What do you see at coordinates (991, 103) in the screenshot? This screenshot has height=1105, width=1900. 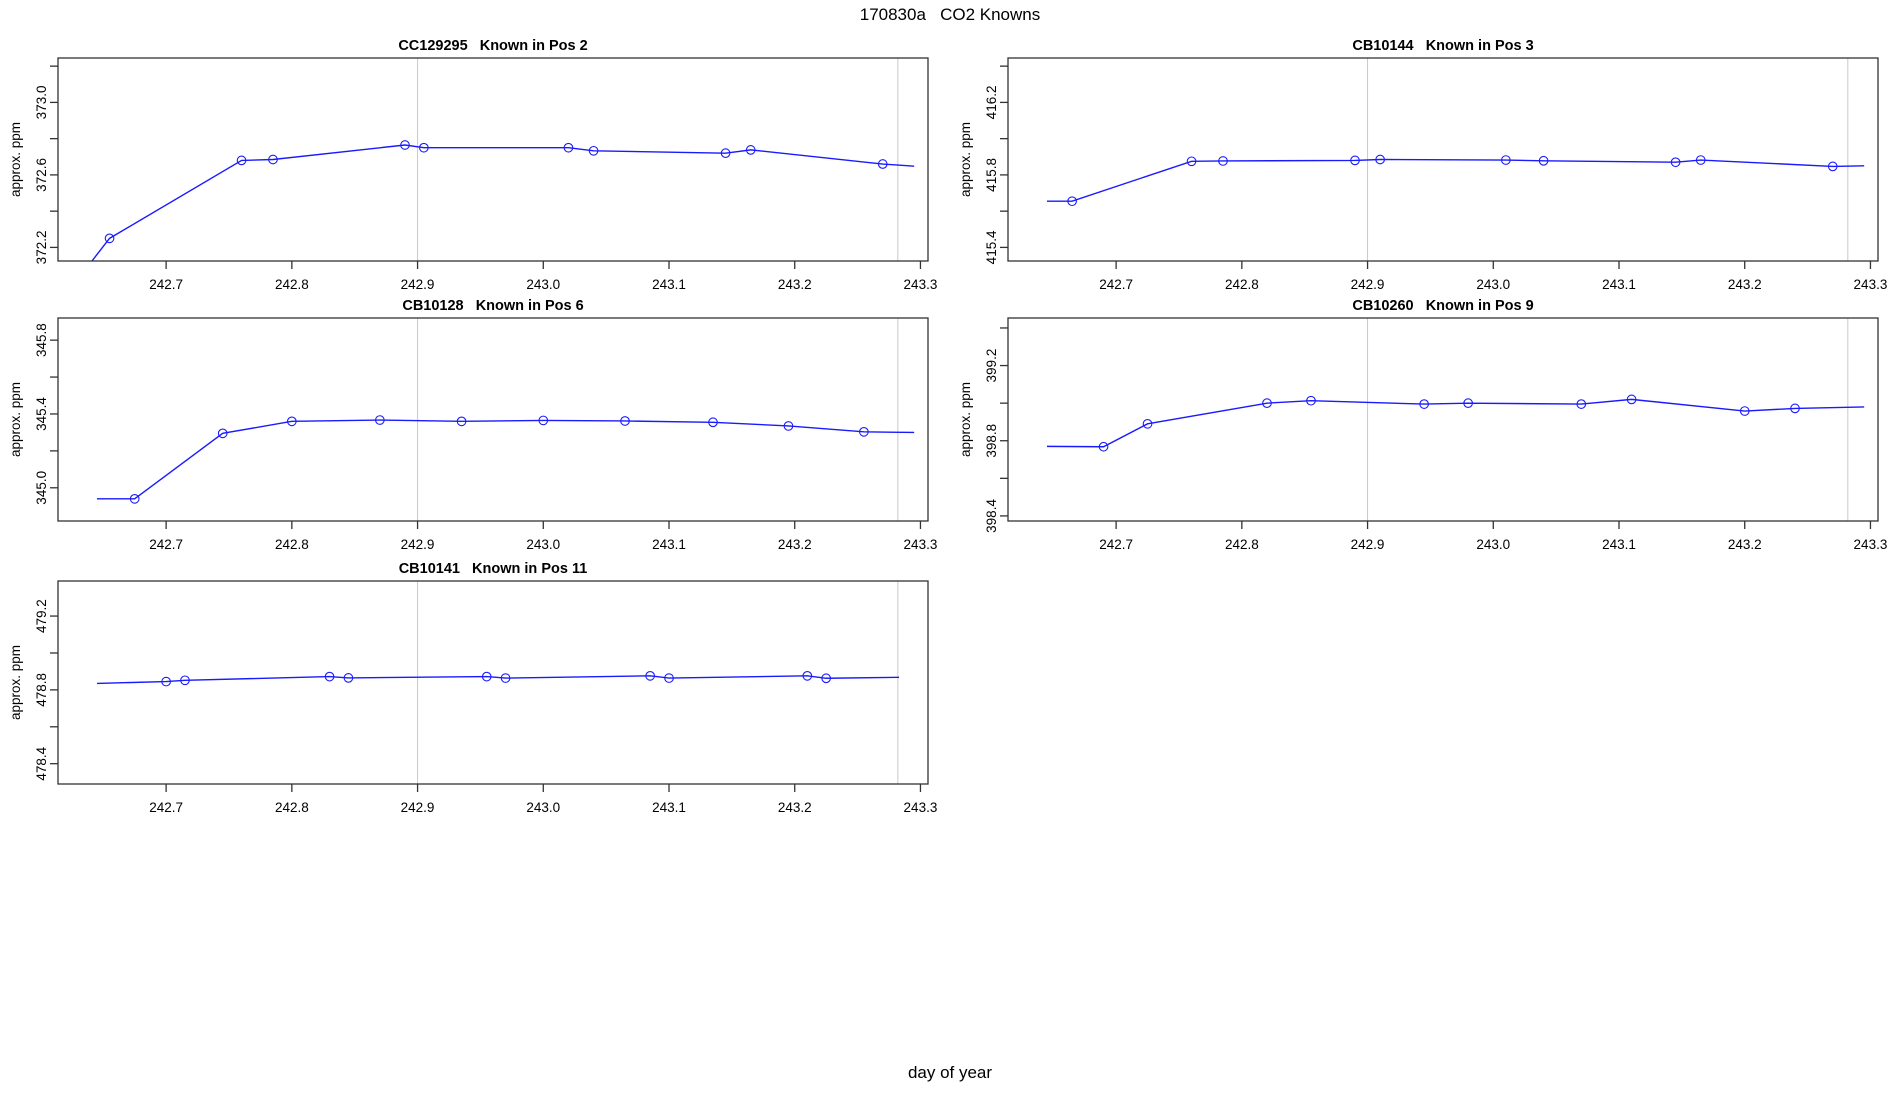 I see `y-tick-label: 416.2` at bounding box center [991, 103].